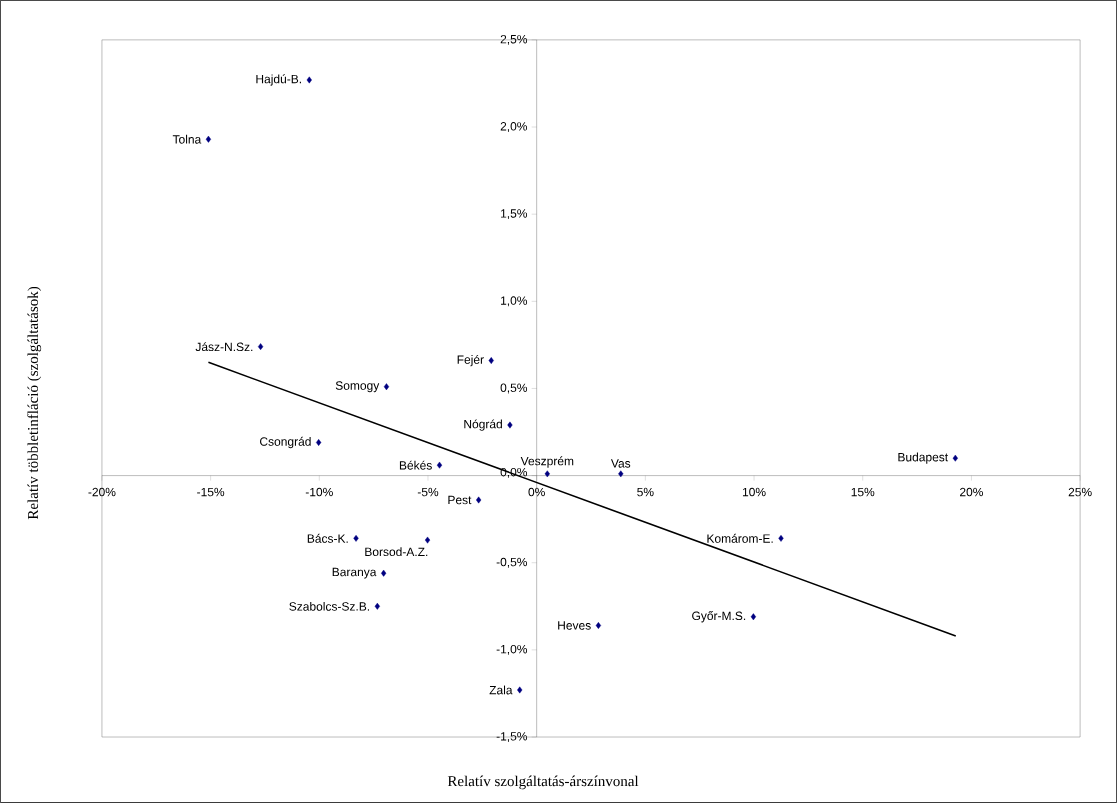 Image resolution: width=1117 pixels, height=803 pixels. Describe the element at coordinates (102, 492) in the screenshot. I see `x-tick-label: -20%` at that location.